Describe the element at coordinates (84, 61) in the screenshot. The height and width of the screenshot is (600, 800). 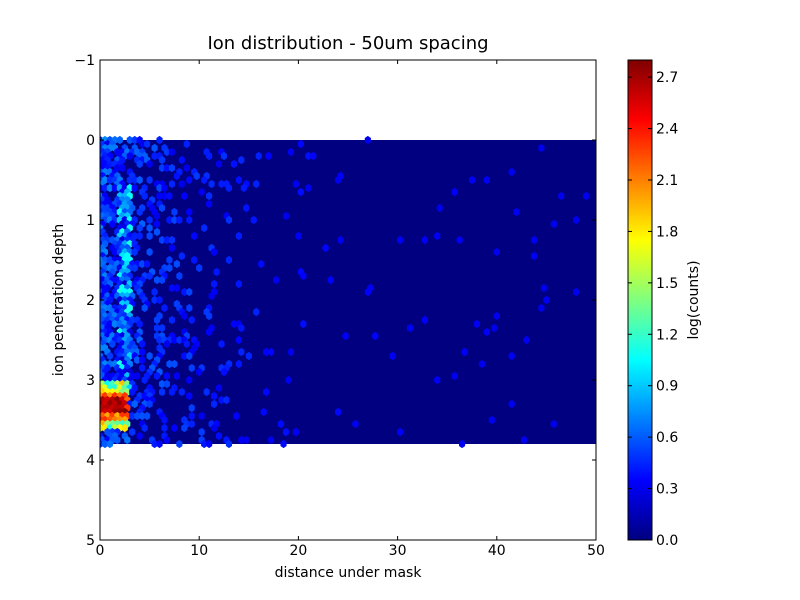
I see `y-tick-label: −1` at that location.